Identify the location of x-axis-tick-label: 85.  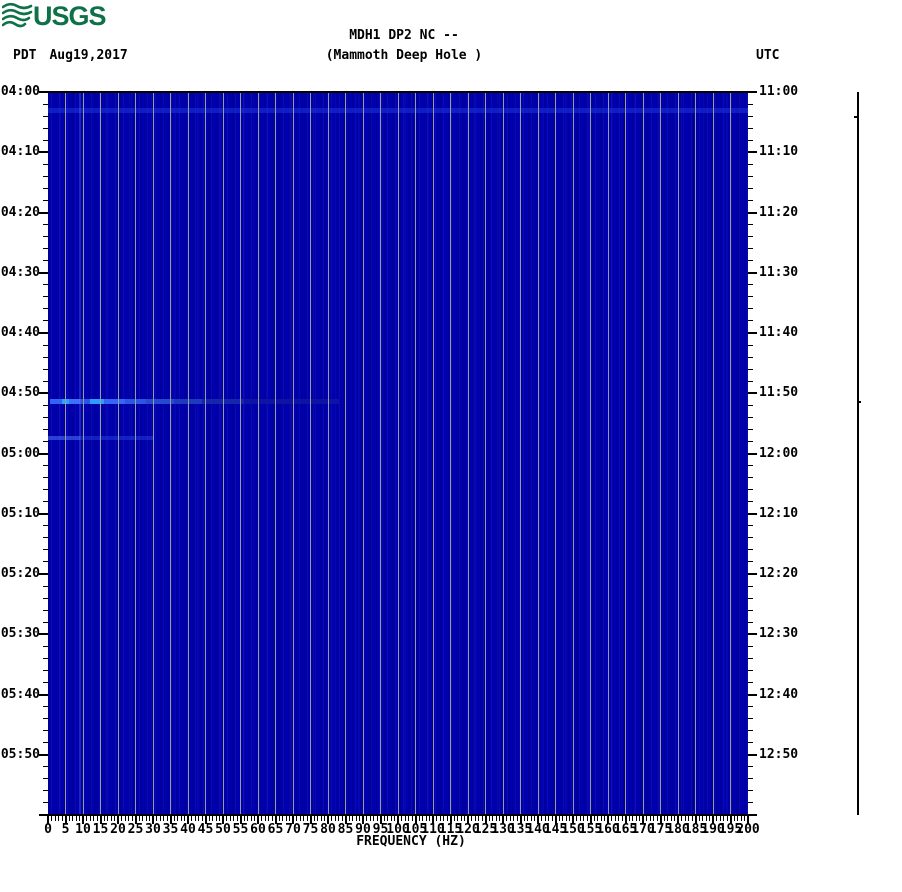
(345, 829).